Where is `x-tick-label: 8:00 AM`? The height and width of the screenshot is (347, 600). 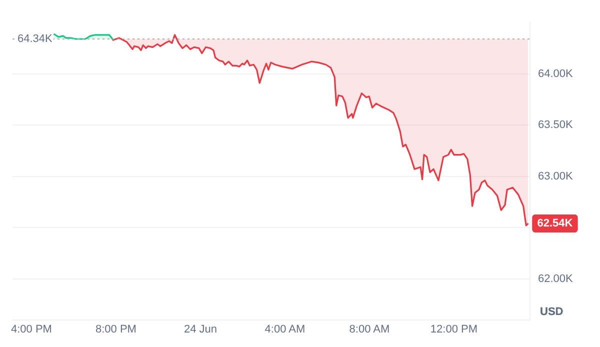
x-tick-label: 8:00 AM is located at coordinates (369, 329).